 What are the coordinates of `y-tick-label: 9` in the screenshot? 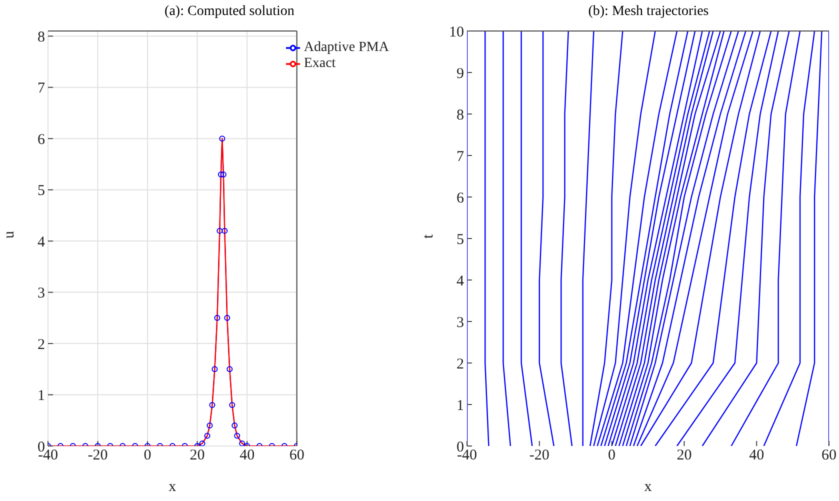 It's located at (460, 74).